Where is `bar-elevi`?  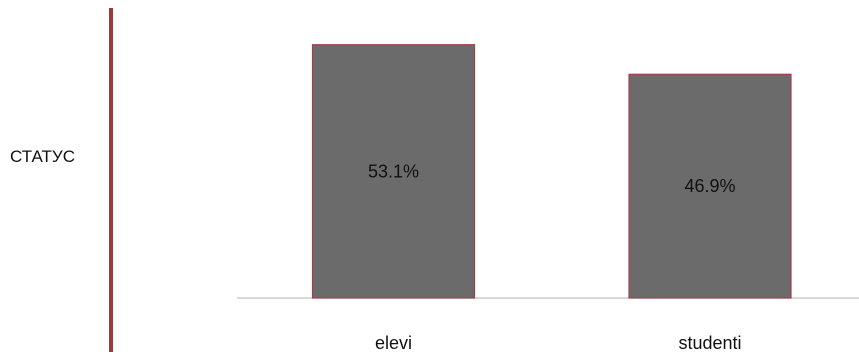 bar-elevi is located at coordinates (393, 171).